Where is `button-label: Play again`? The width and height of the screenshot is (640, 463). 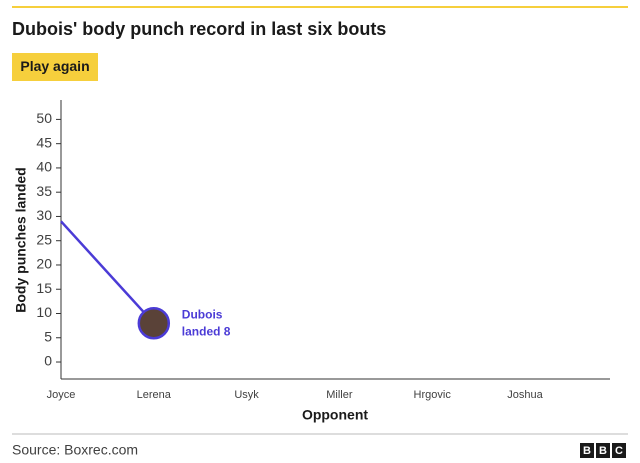 button-label: Play again is located at coordinates (54, 66).